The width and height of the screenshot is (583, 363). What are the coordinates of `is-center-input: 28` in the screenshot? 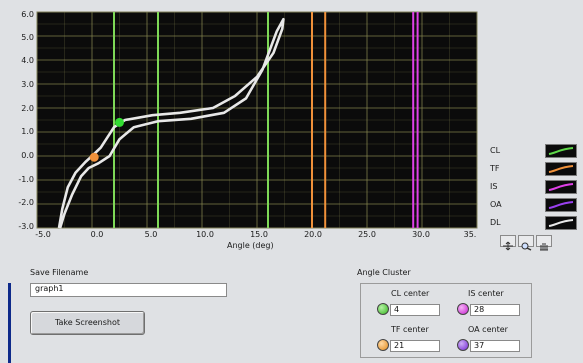 It's located at (495, 310).